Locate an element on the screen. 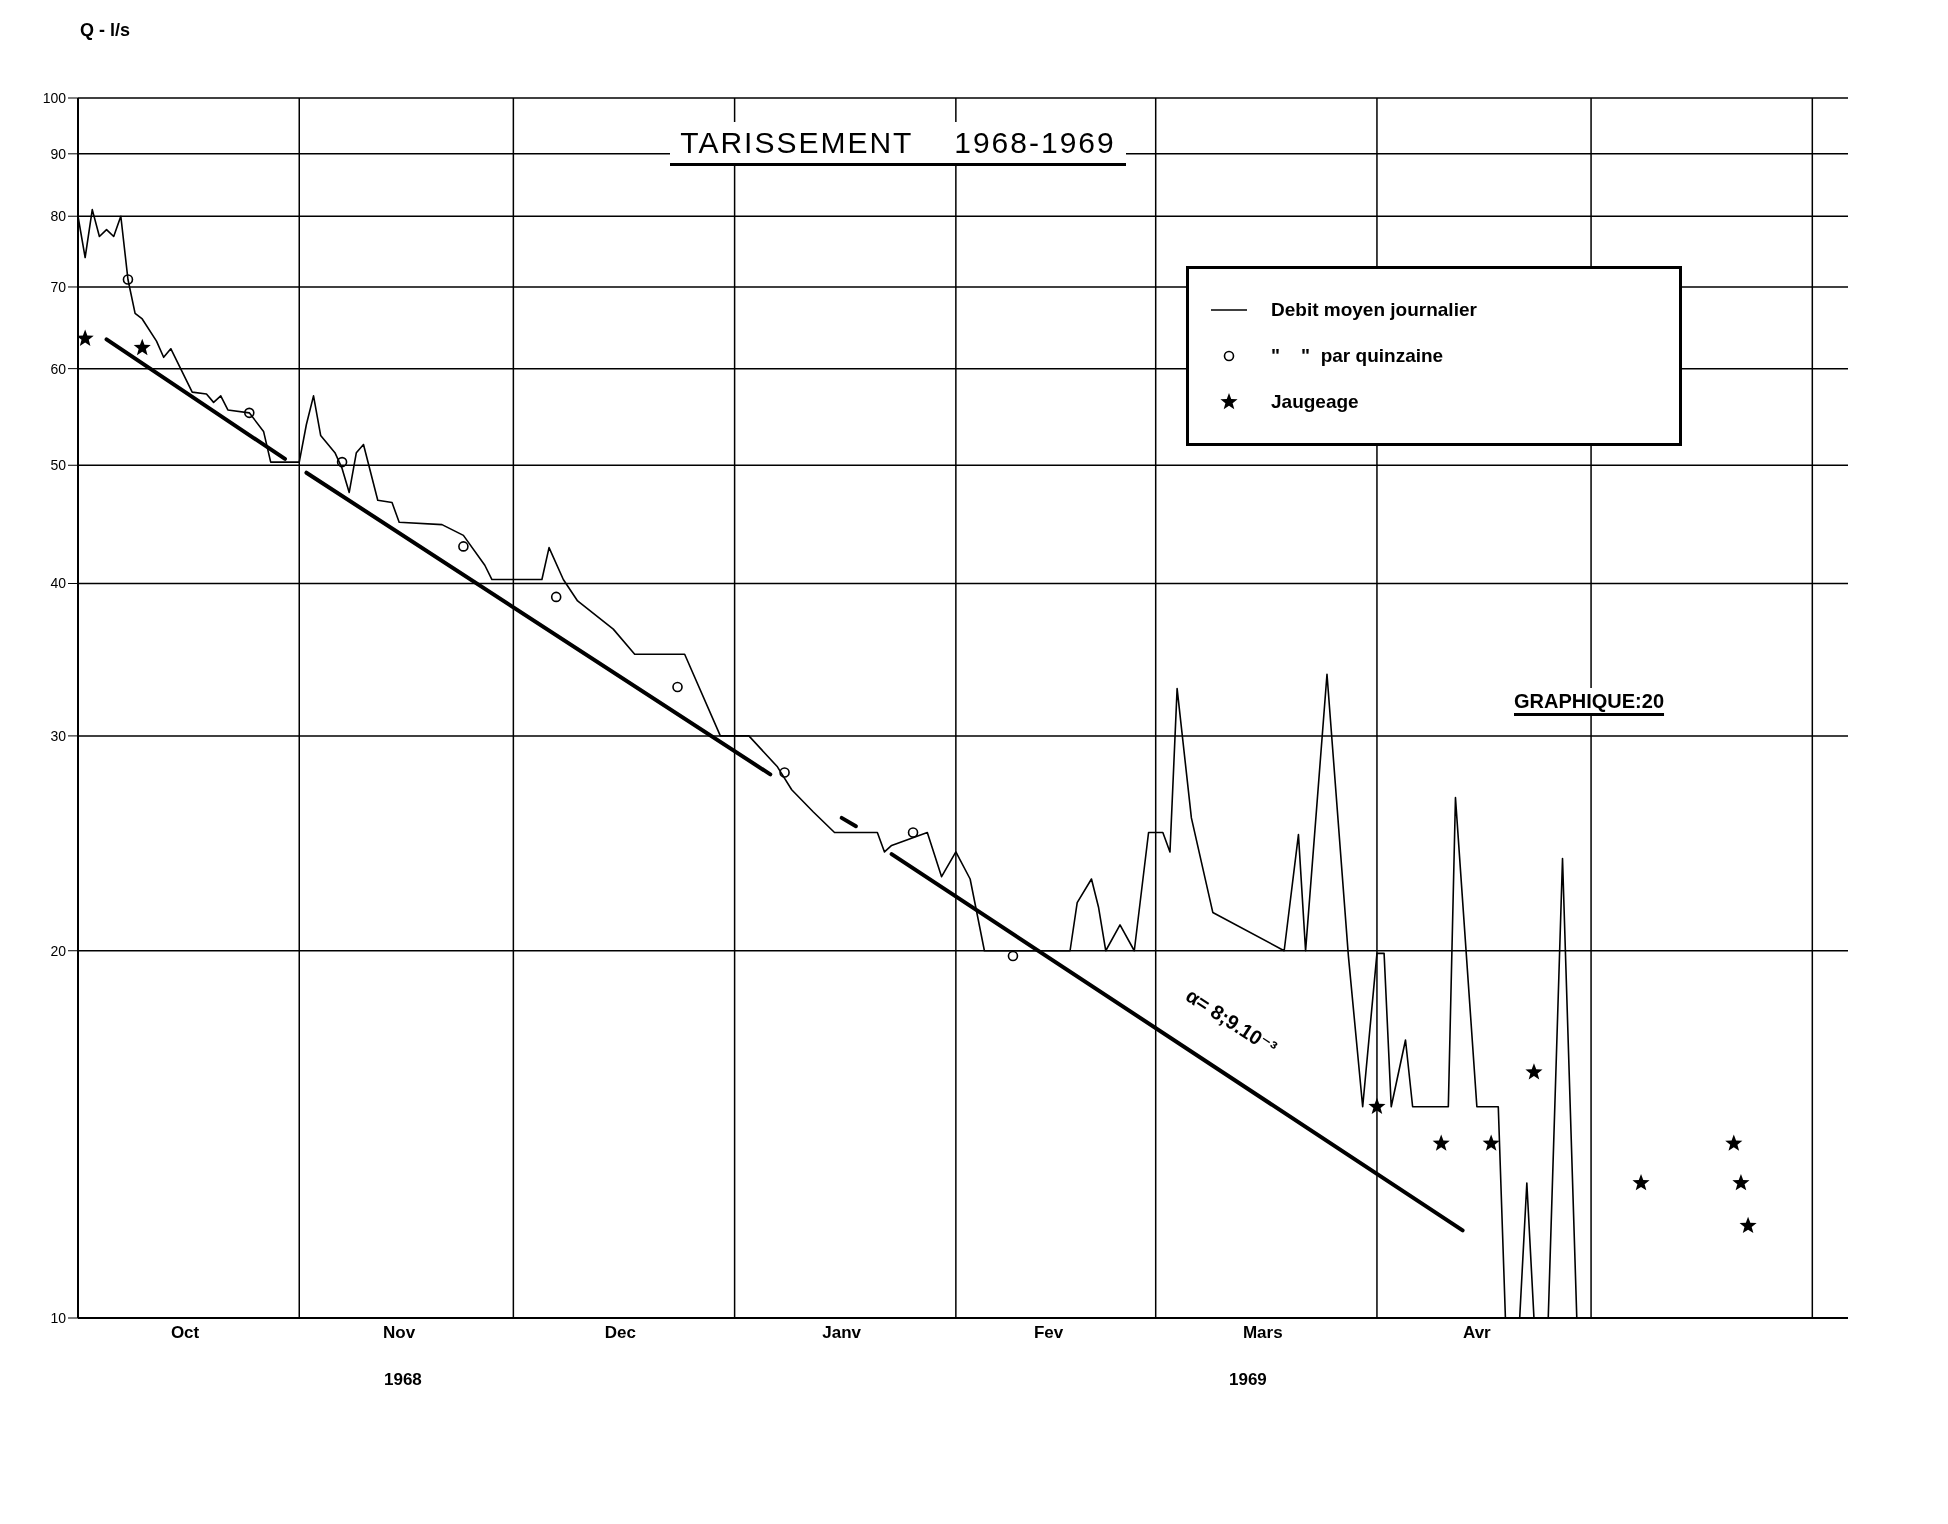 The height and width of the screenshot is (1524, 1948). x-tick-label: Nov is located at coordinates (399, 1333).